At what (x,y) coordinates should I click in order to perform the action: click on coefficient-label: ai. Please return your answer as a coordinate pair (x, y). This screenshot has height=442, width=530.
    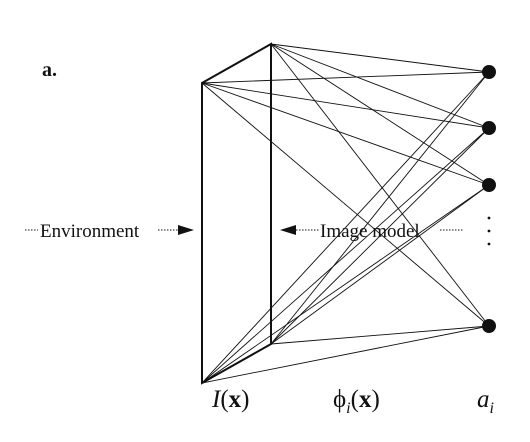
    Looking at the image, I should click on (485, 401).